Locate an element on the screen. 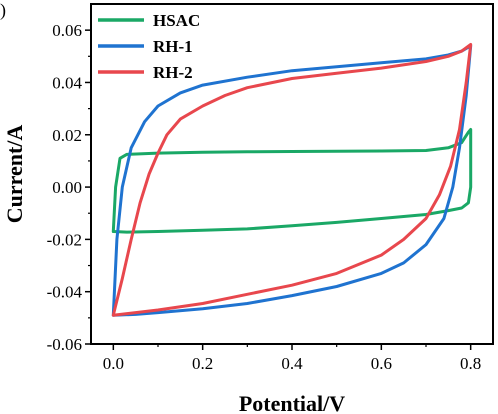  x-axis-ticks: 0.0 0.2 0.4 0.6 0.8 is located at coordinates (292, 358).